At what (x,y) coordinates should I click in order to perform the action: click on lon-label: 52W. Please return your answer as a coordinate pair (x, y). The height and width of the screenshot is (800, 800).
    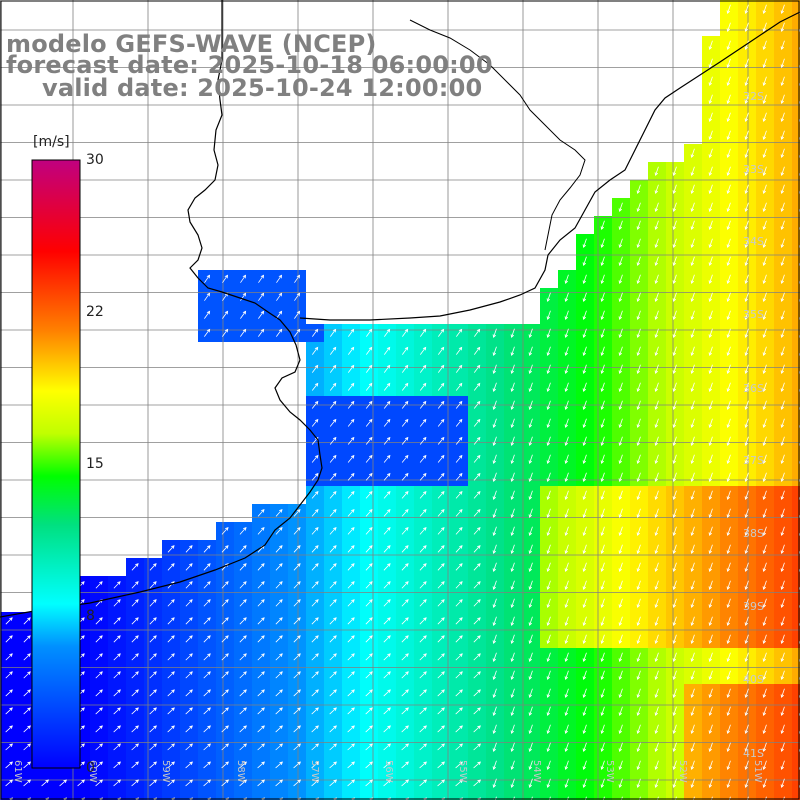
    Looking at the image, I should click on (682, 771).